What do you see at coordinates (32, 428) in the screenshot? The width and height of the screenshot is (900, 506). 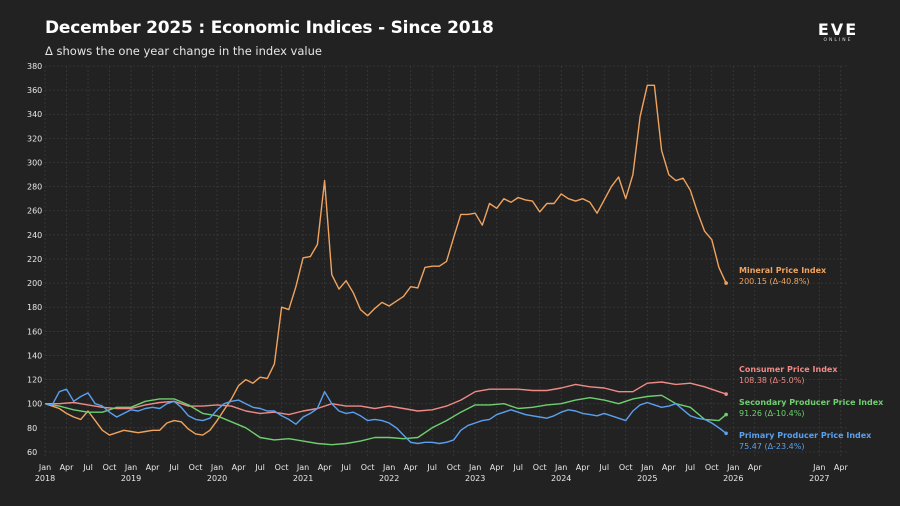 I see `y-tick-label: 80` at bounding box center [32, 428].